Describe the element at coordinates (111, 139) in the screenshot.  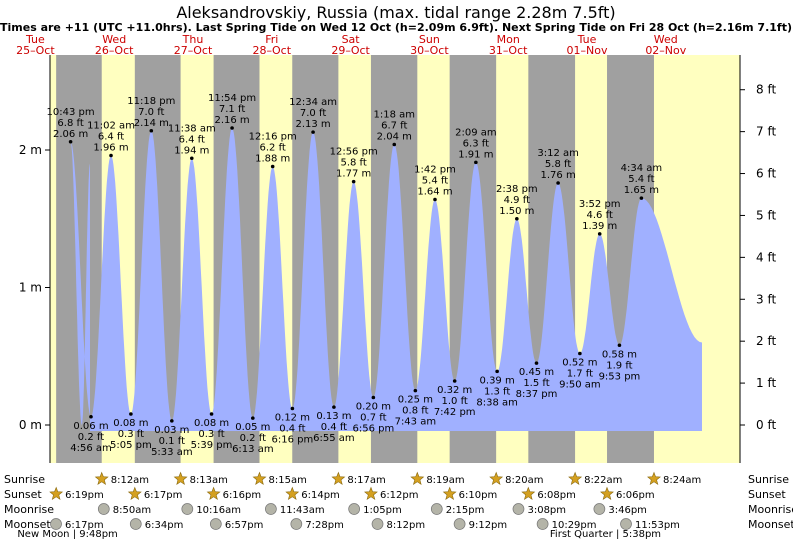
I see `high-tide-mark: 11:02 am6.4 ft1.96 m` at that location.